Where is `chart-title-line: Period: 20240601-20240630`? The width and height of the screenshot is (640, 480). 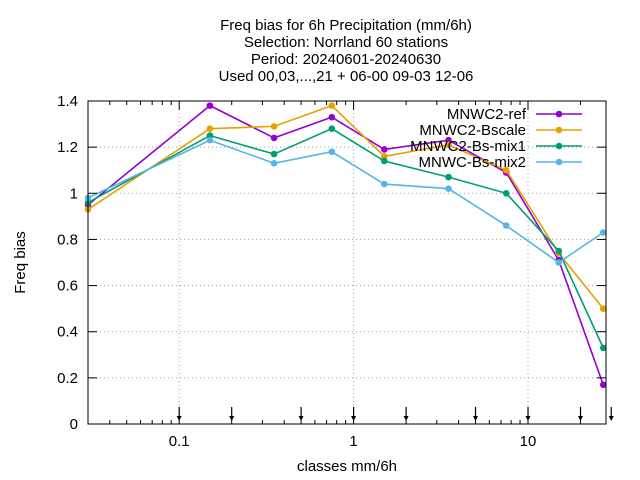 chart-title-line: Period: 20240601-20240630 is located at coordinates (346, 59).